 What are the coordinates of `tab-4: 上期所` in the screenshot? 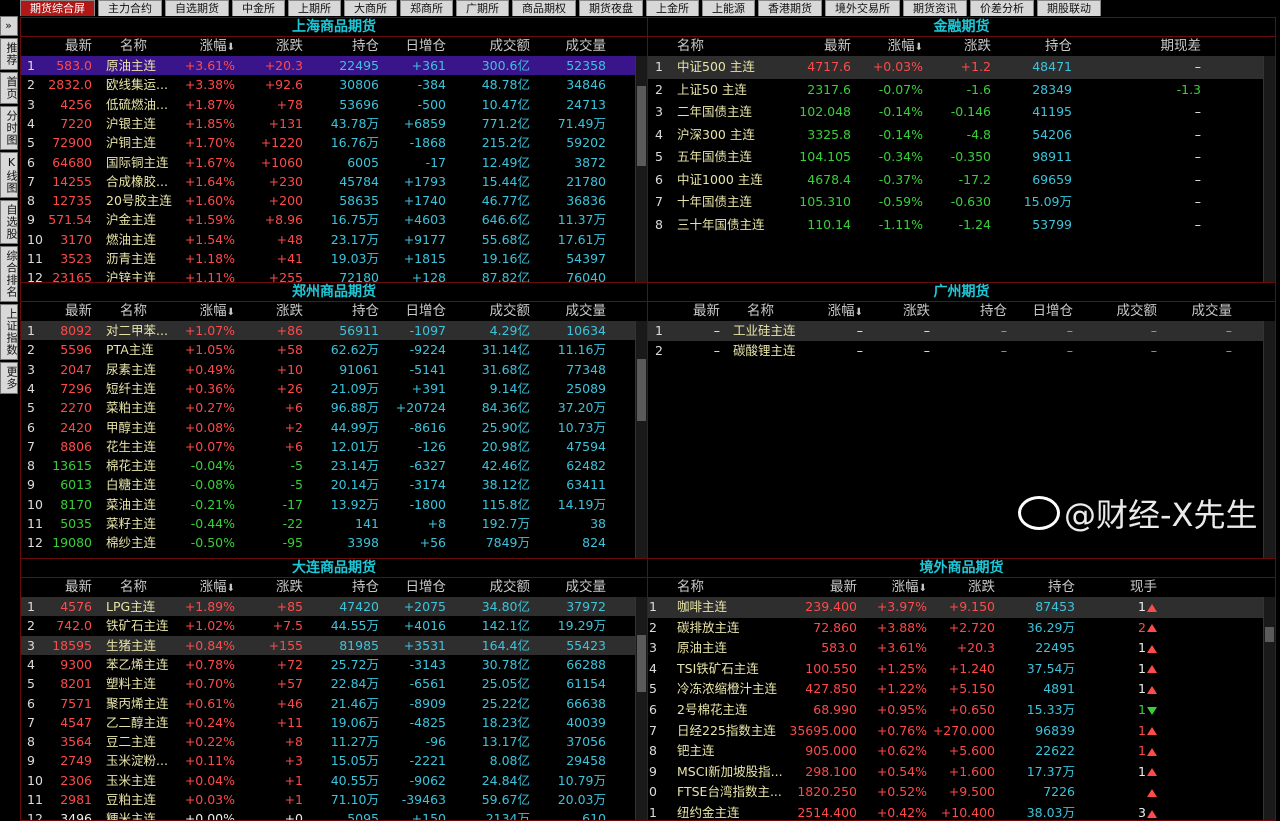 It's located at (314, 8).